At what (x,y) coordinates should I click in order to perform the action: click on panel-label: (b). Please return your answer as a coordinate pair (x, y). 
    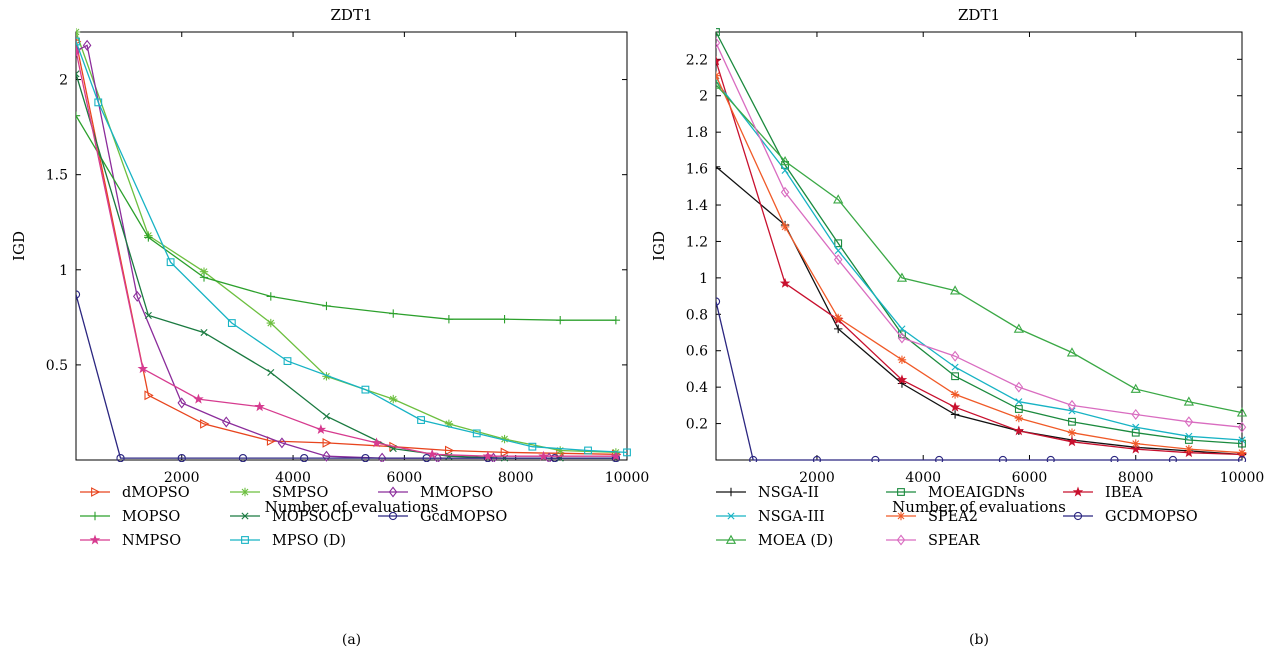
    Looking at the image, I should click on (979, 640).